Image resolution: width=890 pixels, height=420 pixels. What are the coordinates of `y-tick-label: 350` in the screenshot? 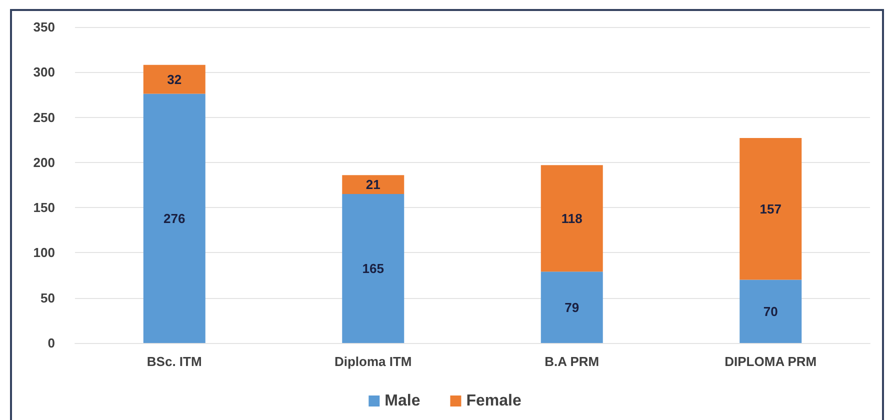 It's located at (44, 27).